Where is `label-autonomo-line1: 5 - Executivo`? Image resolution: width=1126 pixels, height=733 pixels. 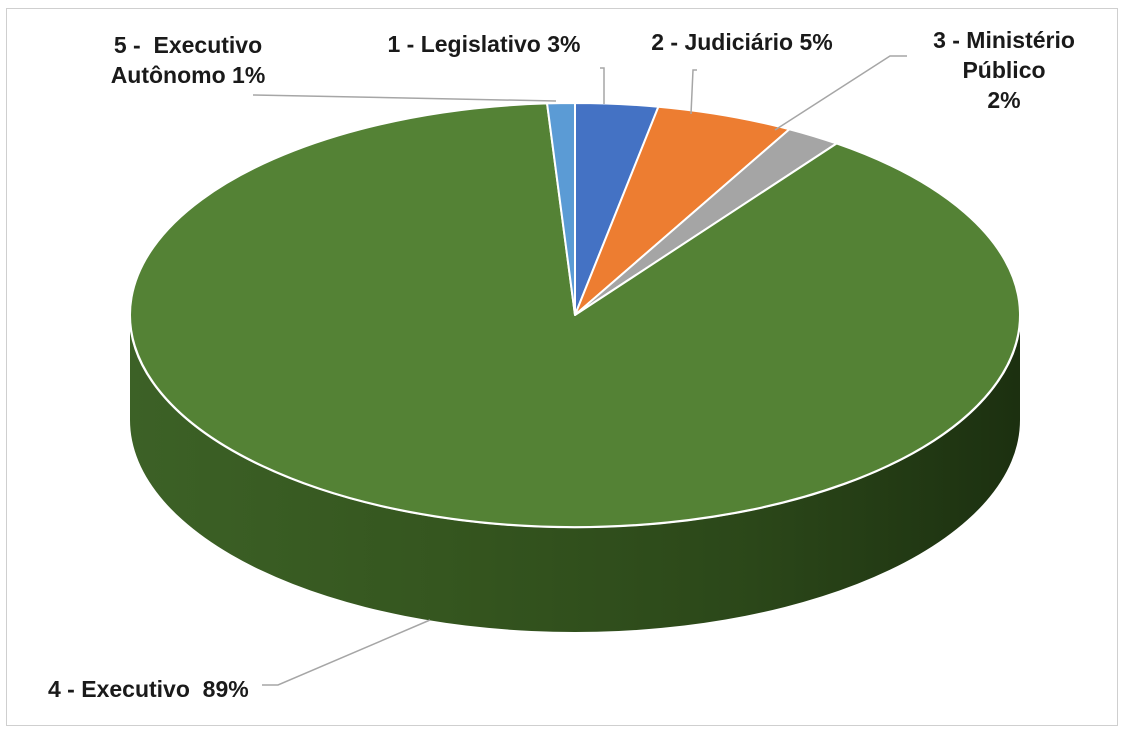
label-autonomo-line1: 5 - Executivo is located at coordinates (188, 45).